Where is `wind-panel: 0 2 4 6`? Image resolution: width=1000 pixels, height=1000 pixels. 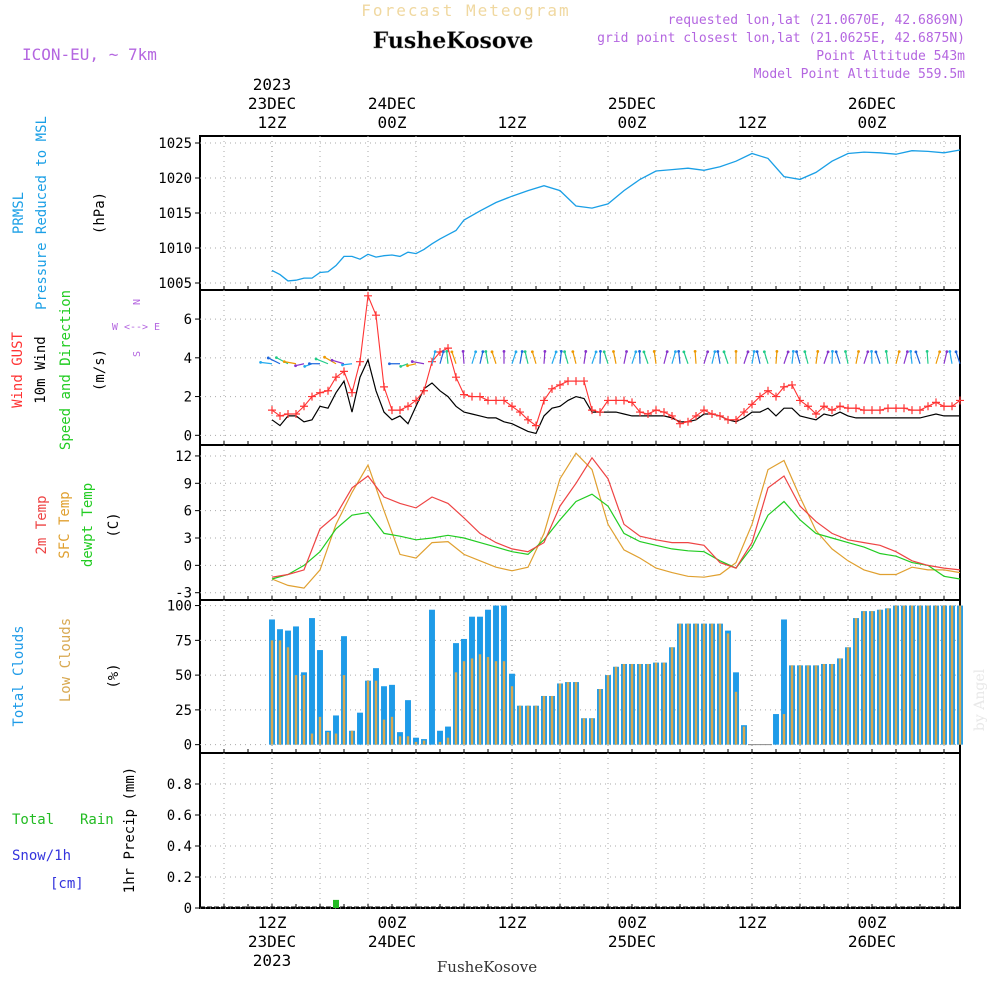 wind-panel: 0 2 4 6 is located at coordinates (574, 367).